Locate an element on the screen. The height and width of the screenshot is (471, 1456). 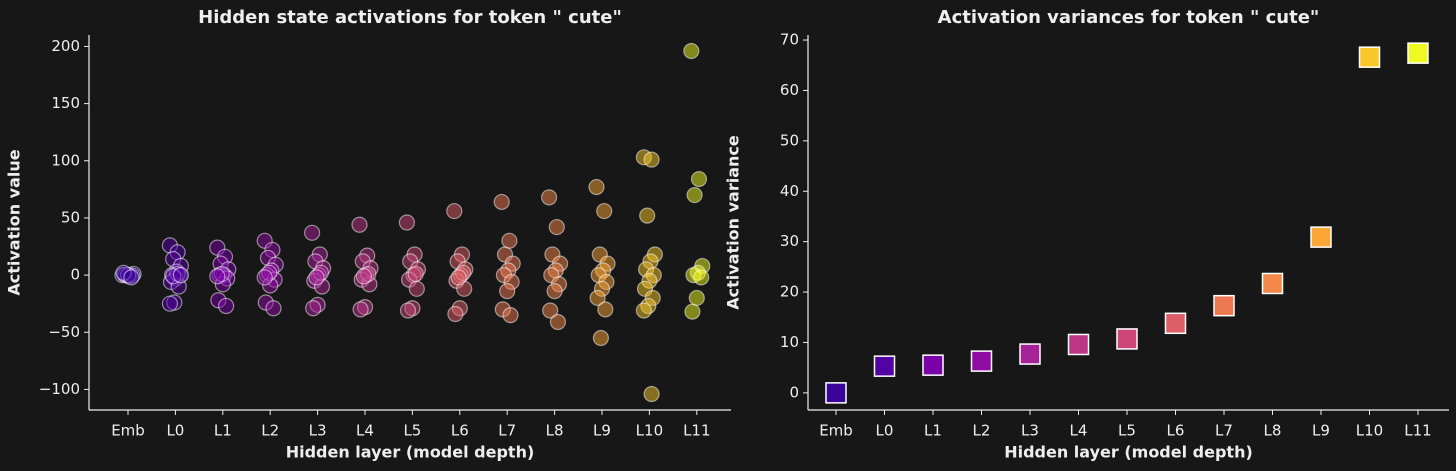
x-tick-label: L1 is located at coordinates (223, 431).